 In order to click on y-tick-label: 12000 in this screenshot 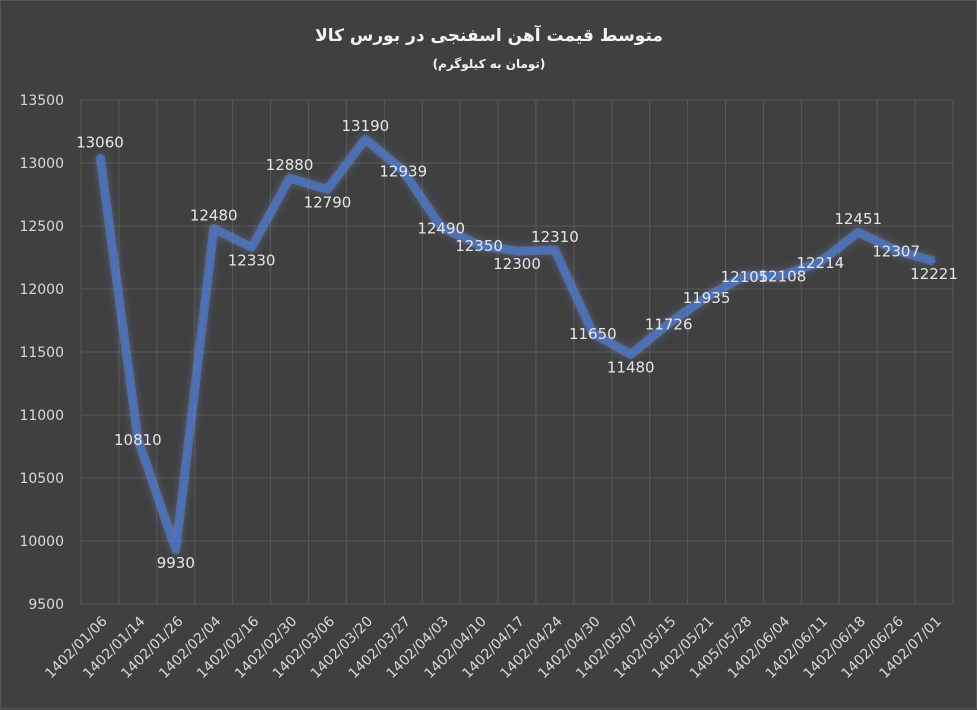, I will do `click(41, 290)`.